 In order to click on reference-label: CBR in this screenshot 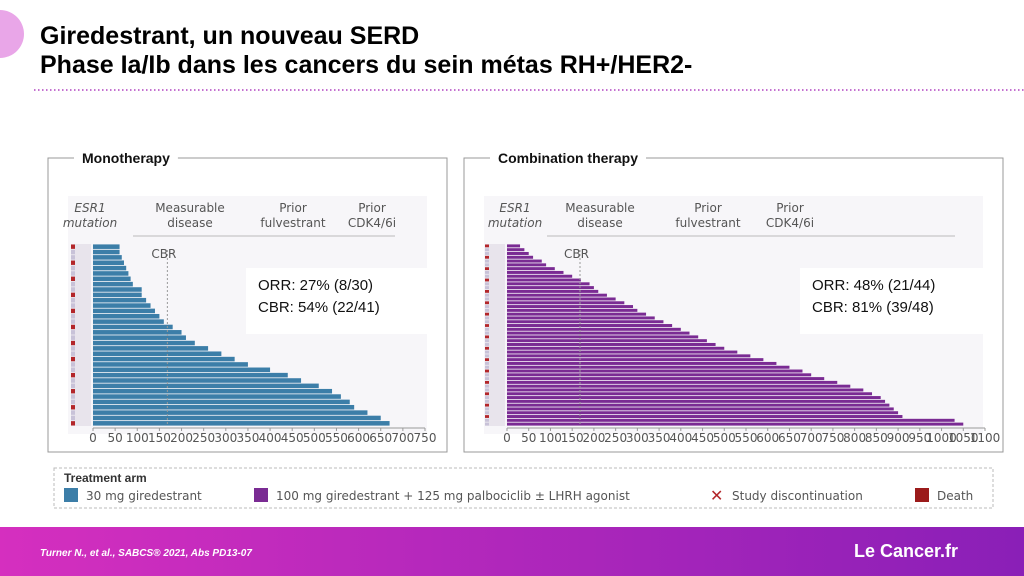, I will do `click(576, 254)`.